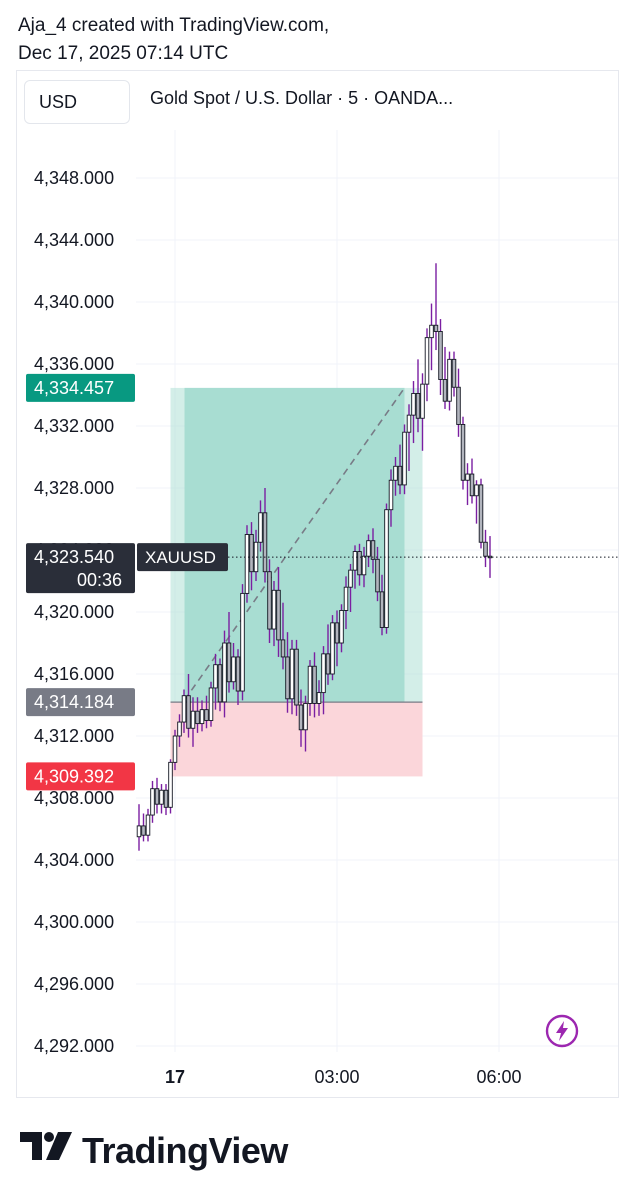 The image size is (636, 1200). What do you see at coordinates (336, 1077) in the screenshot?
I see `x-tick-label: 03:00` at bounding box center [336, 1077].